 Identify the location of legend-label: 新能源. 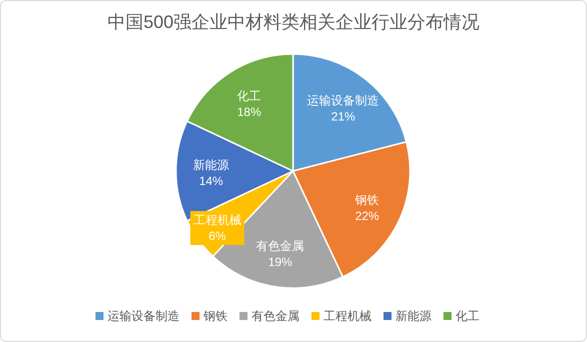
(414, 316).